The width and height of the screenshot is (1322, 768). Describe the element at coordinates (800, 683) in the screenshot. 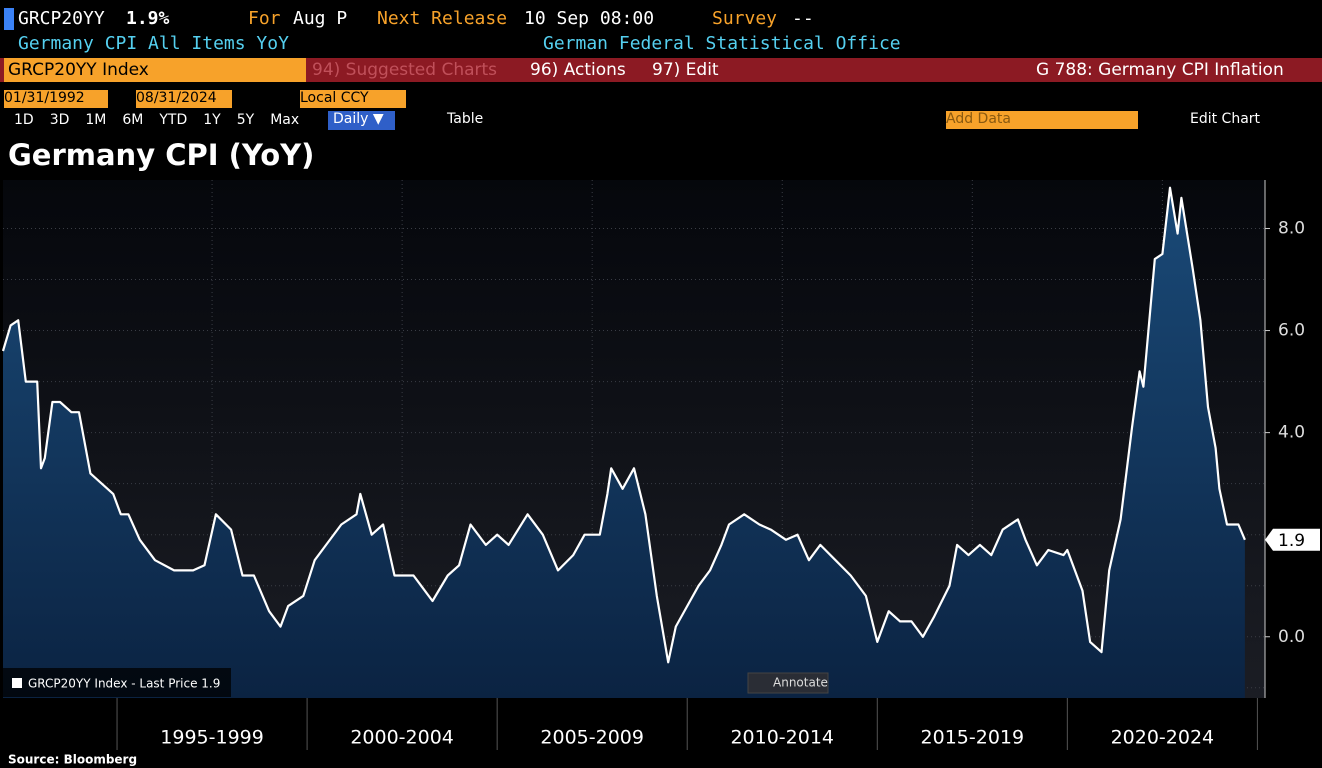

I see `annotate-label: Annotate` at that location.